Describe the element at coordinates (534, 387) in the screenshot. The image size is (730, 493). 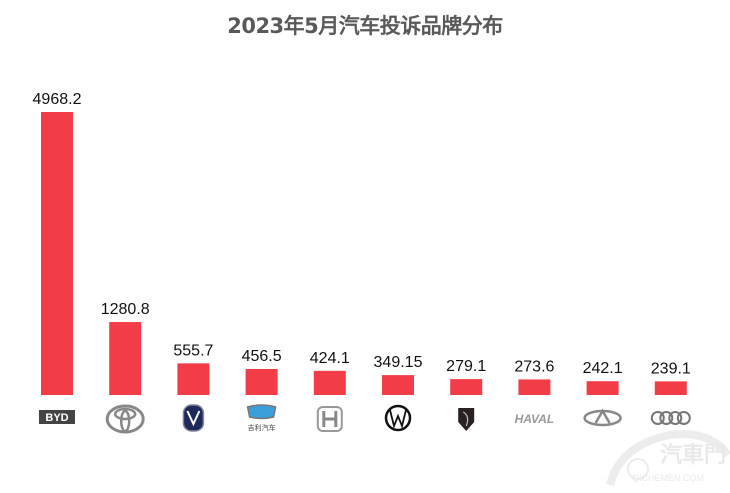
I see `bar-haval` at that location.